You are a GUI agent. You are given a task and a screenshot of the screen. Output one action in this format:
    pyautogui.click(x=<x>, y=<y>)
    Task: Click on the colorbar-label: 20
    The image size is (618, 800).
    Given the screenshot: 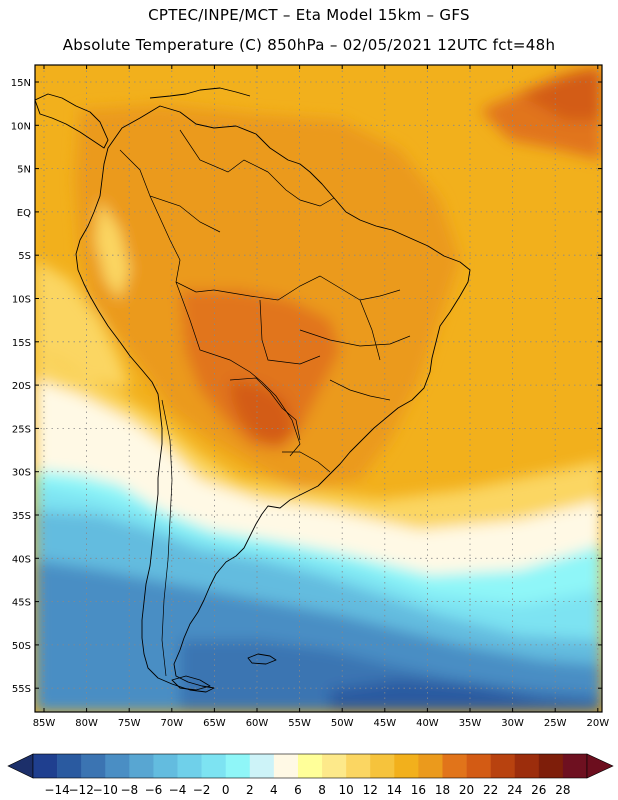 What is the action you would take?
    pyautogui.click(x=466, y=790)
    